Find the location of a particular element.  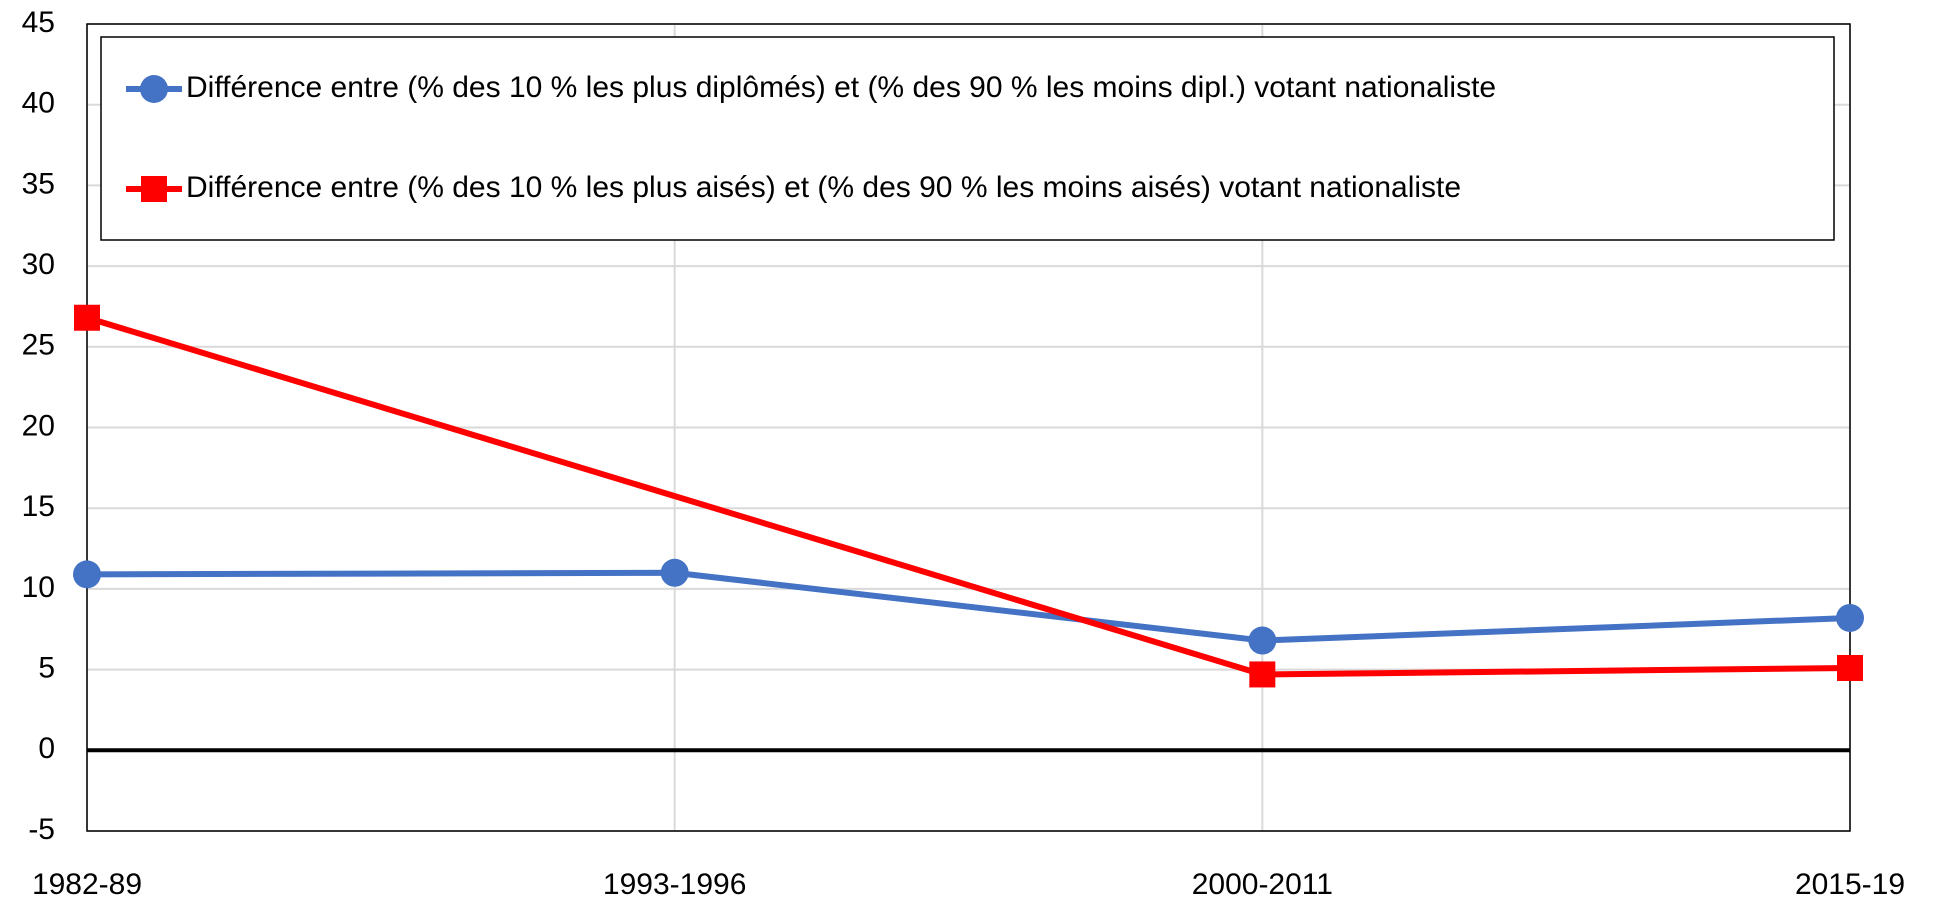

x-tick-label: 2000-2011 is located at coordinates (1262, 884).